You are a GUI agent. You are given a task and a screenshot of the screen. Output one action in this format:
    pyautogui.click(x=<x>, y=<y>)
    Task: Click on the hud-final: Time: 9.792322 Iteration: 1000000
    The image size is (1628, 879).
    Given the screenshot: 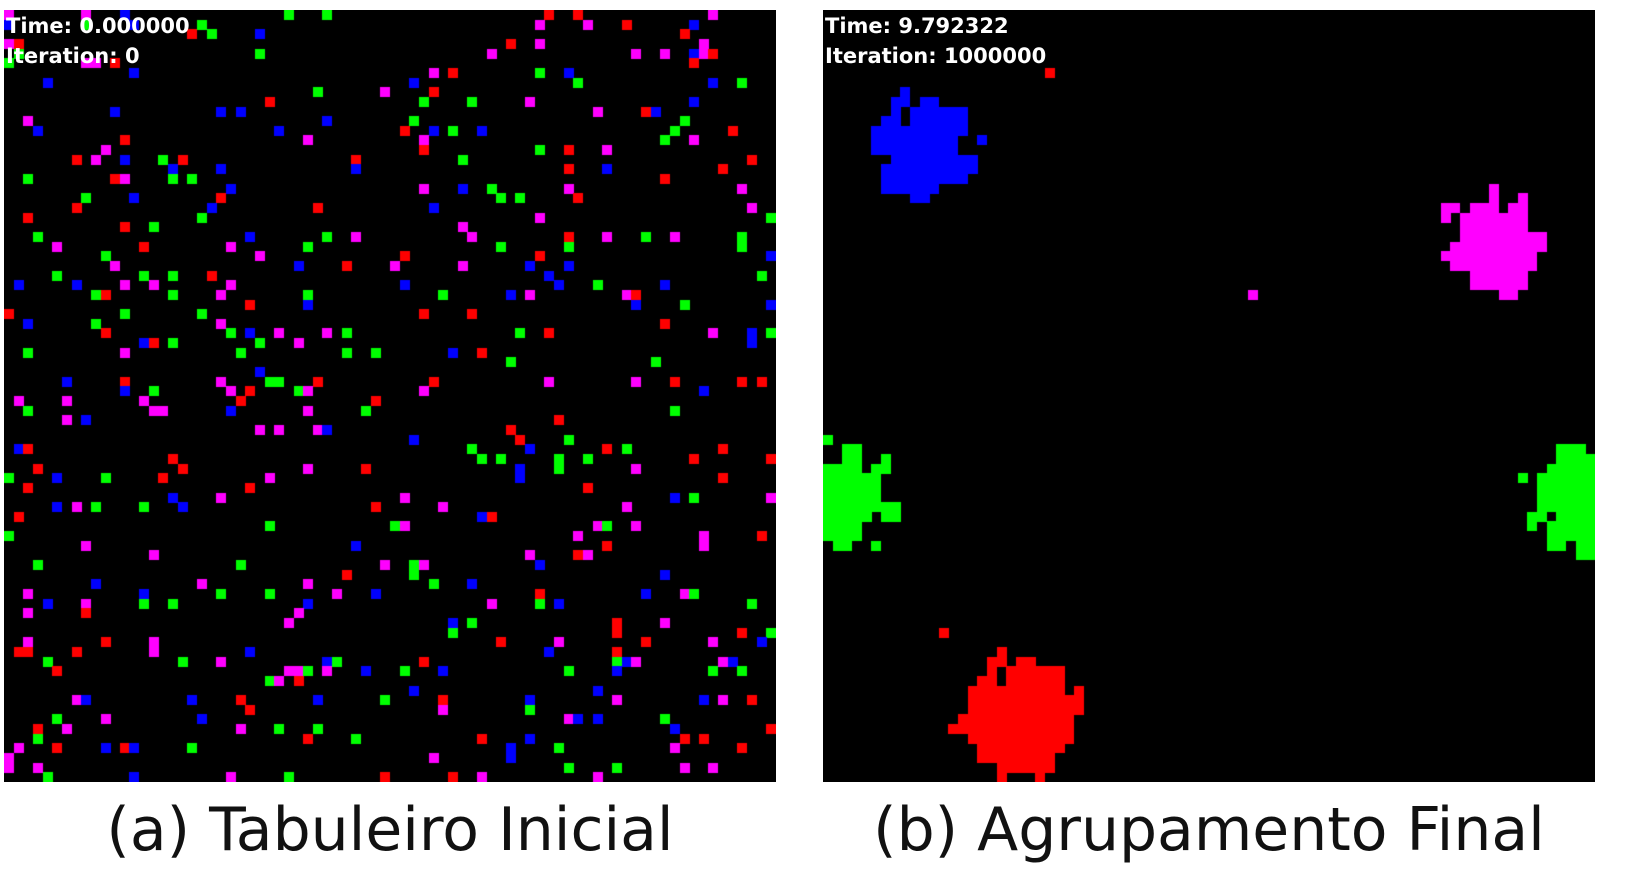 What is the action you would take?
    pyautogui.click(x=935, y=41)
    